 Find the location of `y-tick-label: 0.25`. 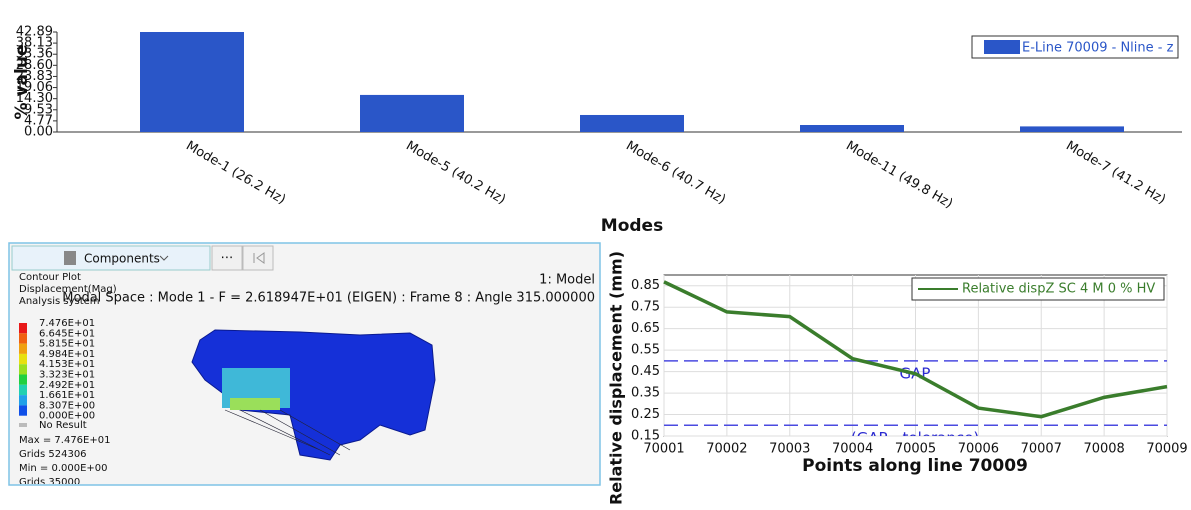

y-tick-label: 0.25 is located at coordinates (645, 414).